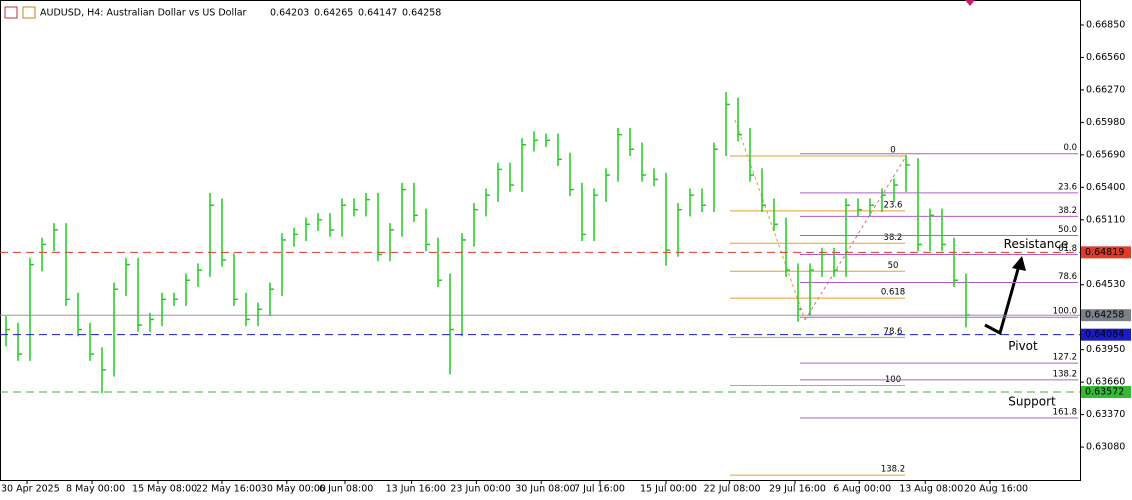 The height and width of the screenshot is (500, 1132). What do you see at coordinates (289, 13) in the screenshot?
I see `quote-value: 0.64203` at bounding box center [289, 13].